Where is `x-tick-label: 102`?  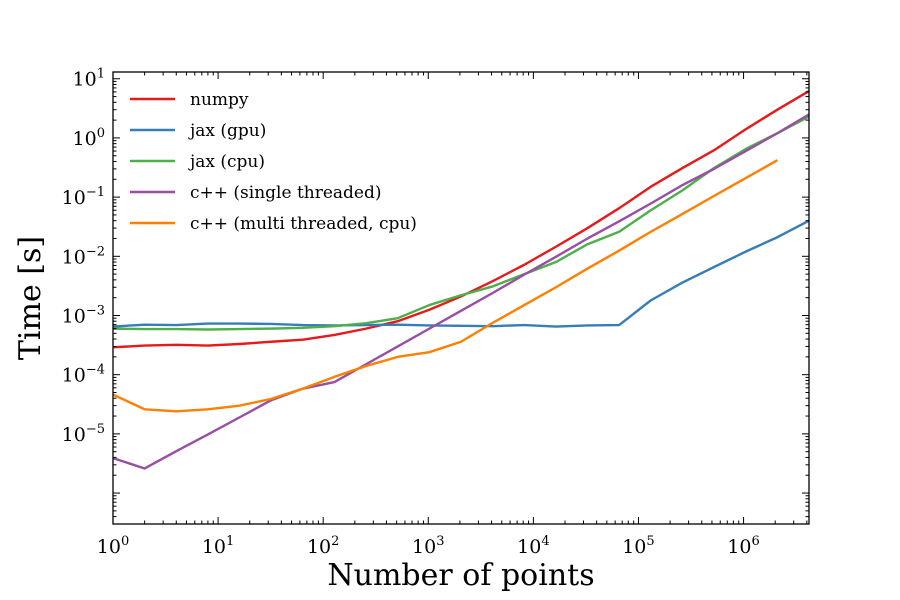 x-tick-label: 102 is located at coordinates (323, 546).